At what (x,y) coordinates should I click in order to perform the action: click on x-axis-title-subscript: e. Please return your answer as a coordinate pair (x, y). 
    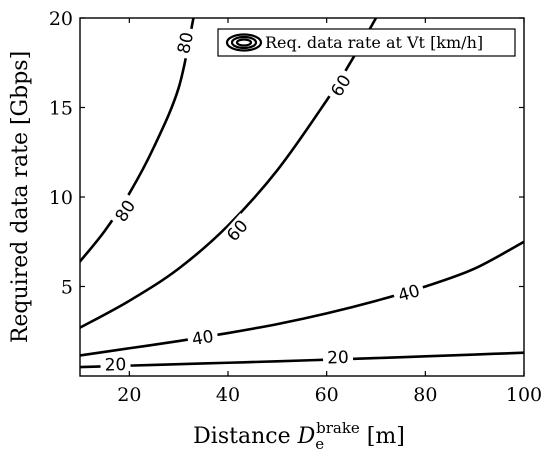
    Looking at the image, I should click on (319, 444).